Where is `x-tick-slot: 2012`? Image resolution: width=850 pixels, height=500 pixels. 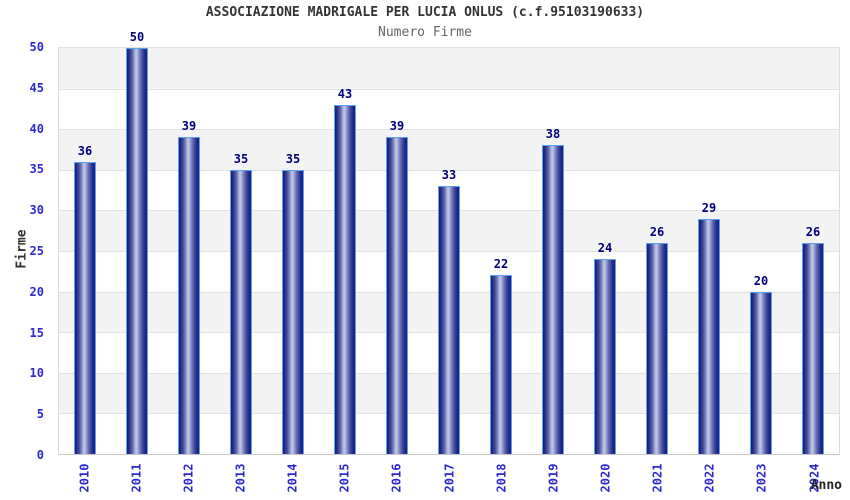
x-tick-slot: 2012 is located at coordinates (188, 478).